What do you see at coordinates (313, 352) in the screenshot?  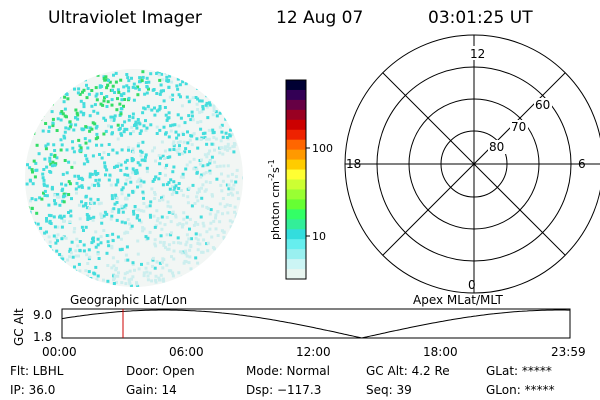 I see `timeline-xtick-1200: 12:00` at bounding box center [313, 352].